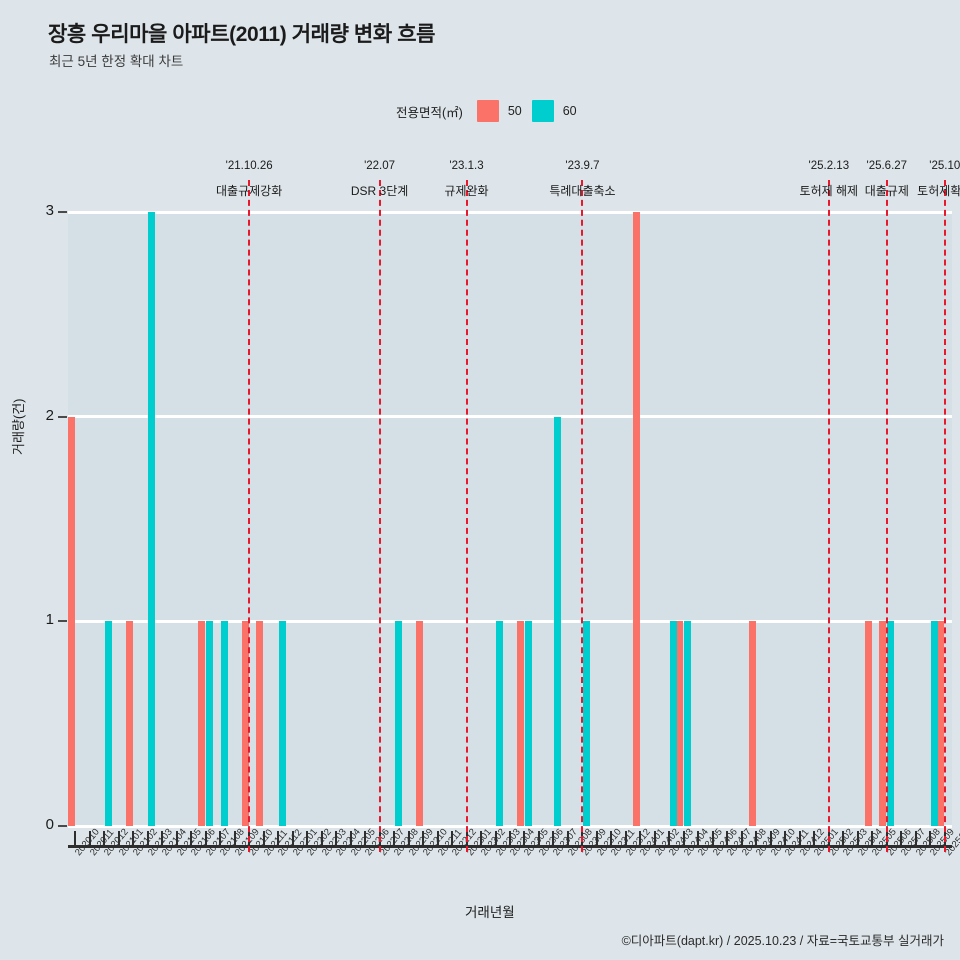 The width and height of the screenshot is (960, 960). Describe the element at coordinates (380, 166) in the screenshot. I see `event-date-label: '22.07` at that location.